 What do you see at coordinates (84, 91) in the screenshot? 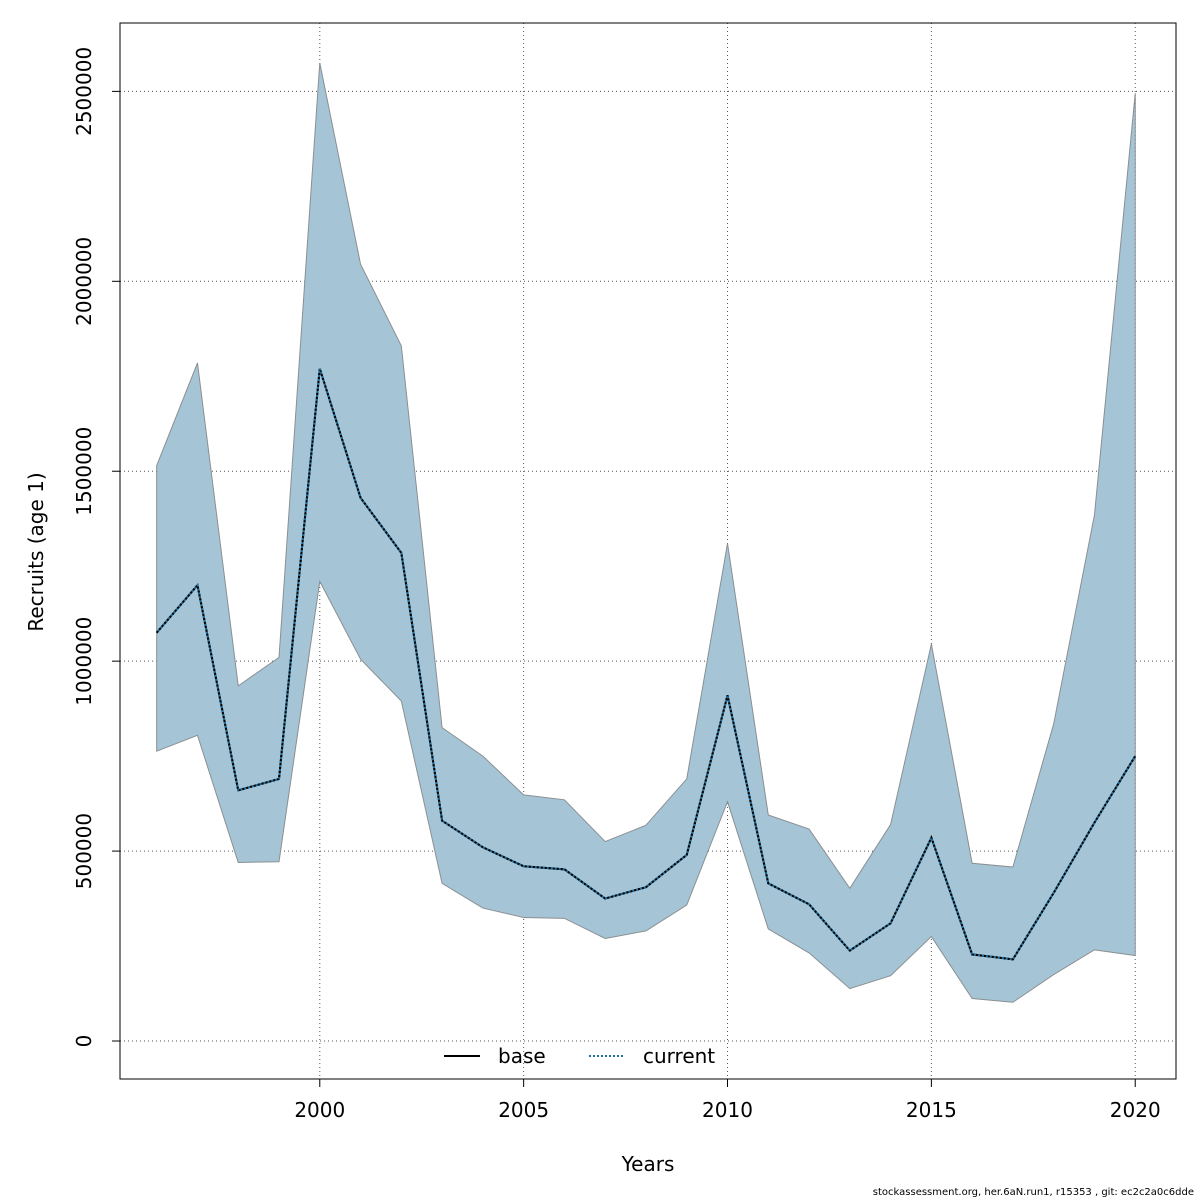
I see `y-tick-label: 2500000` at bounding box center [84, 91].